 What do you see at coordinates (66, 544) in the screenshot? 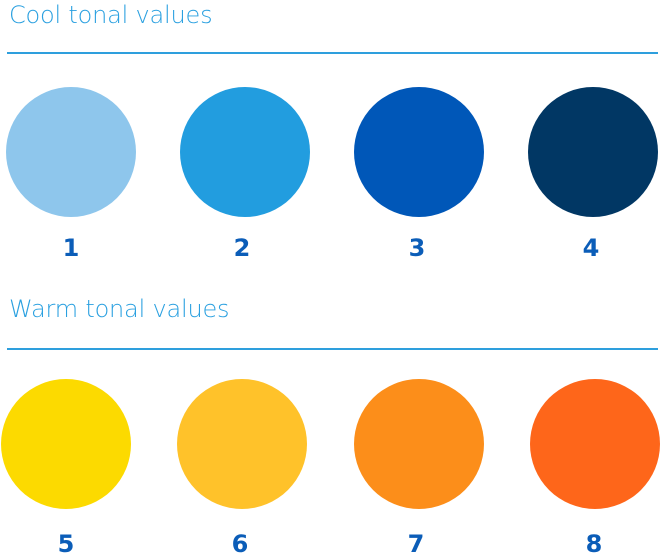
I see `warm-swatch-5-label: 5` at bounding box center [66, 544].